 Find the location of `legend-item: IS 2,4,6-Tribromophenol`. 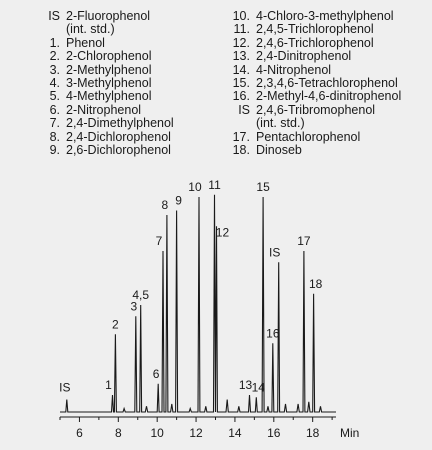

legend-item: IS 2,4,6-Tribromophenol is located at coordinates (329, 109).